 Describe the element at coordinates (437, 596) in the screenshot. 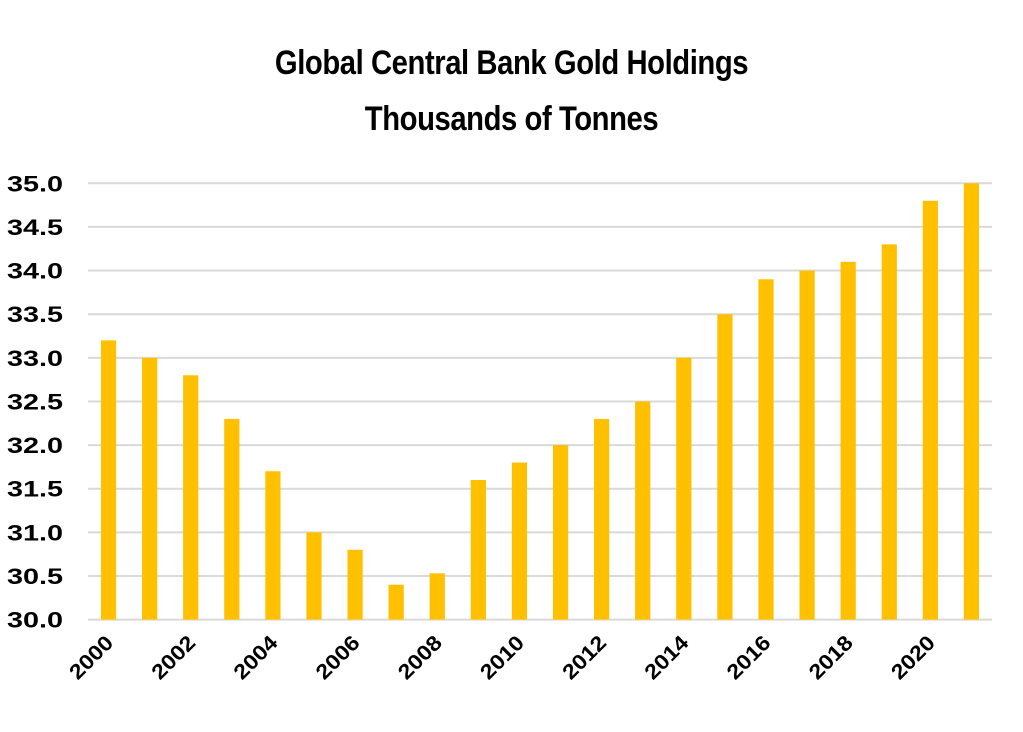

I see `bar-2008` at that location.